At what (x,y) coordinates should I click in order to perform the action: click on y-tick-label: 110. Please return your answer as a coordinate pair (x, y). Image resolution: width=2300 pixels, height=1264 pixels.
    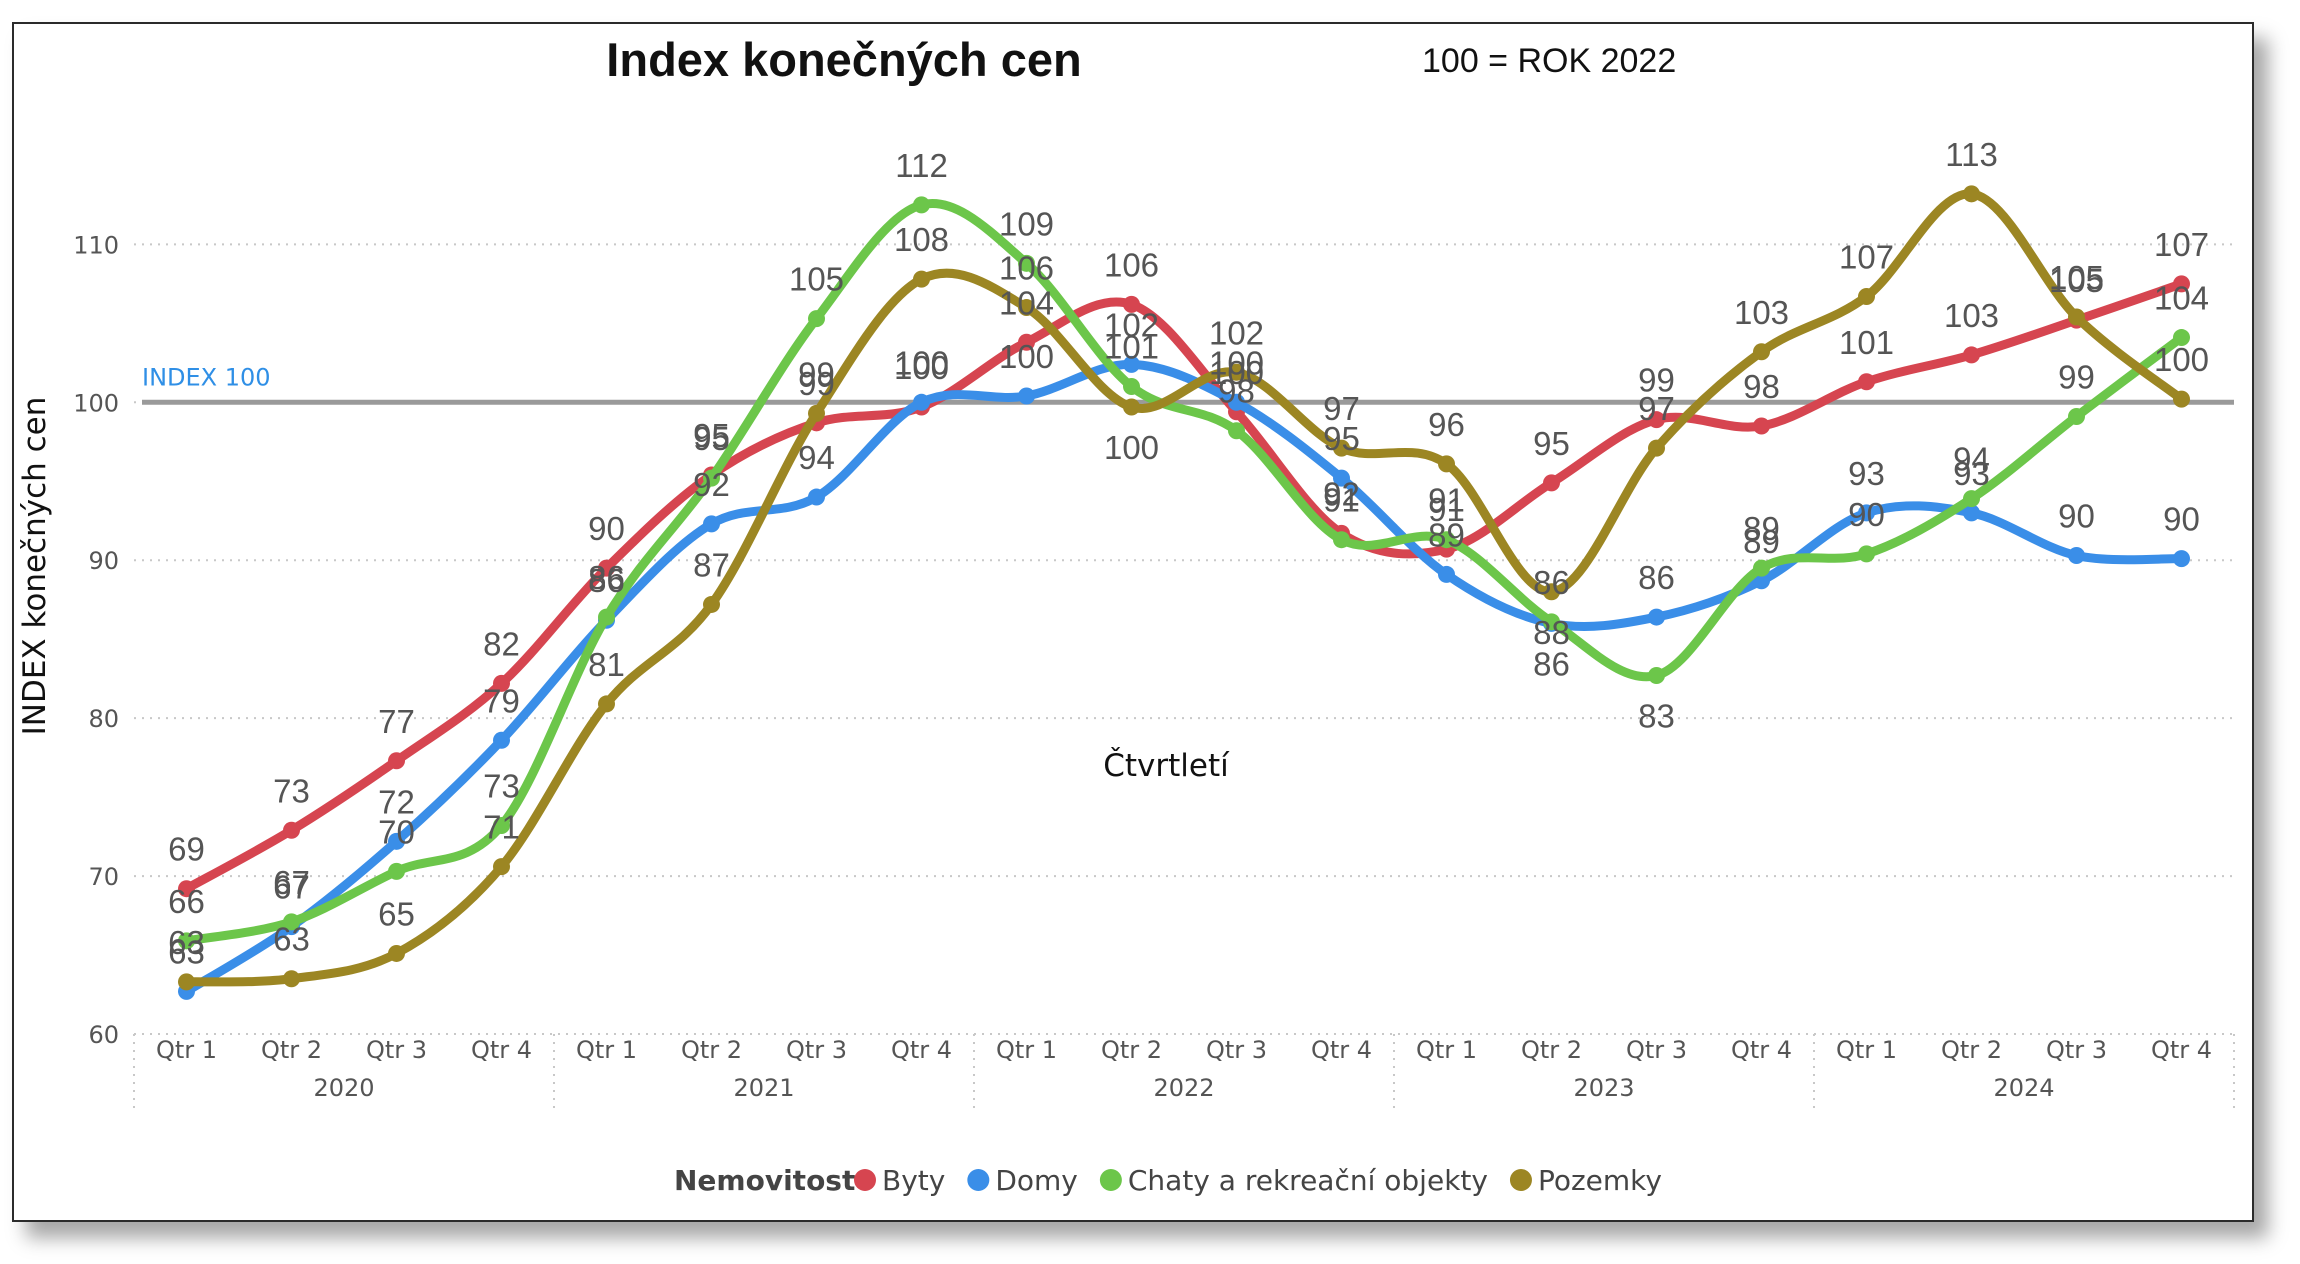
    Looking at the image, I should click on (96, 245).